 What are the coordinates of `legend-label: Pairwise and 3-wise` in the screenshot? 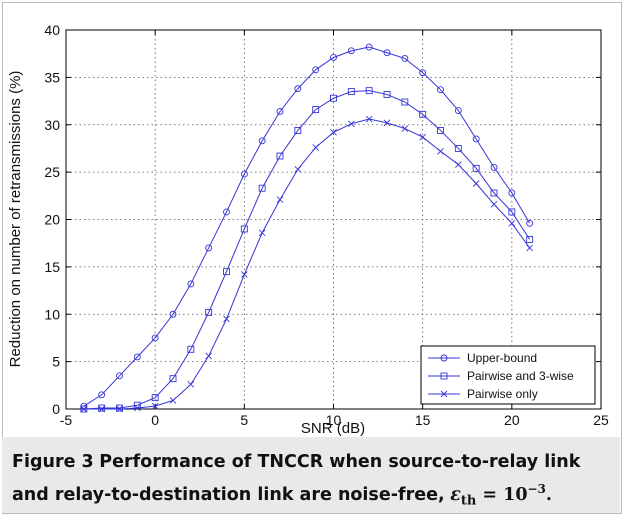 It's located at (520, 376).